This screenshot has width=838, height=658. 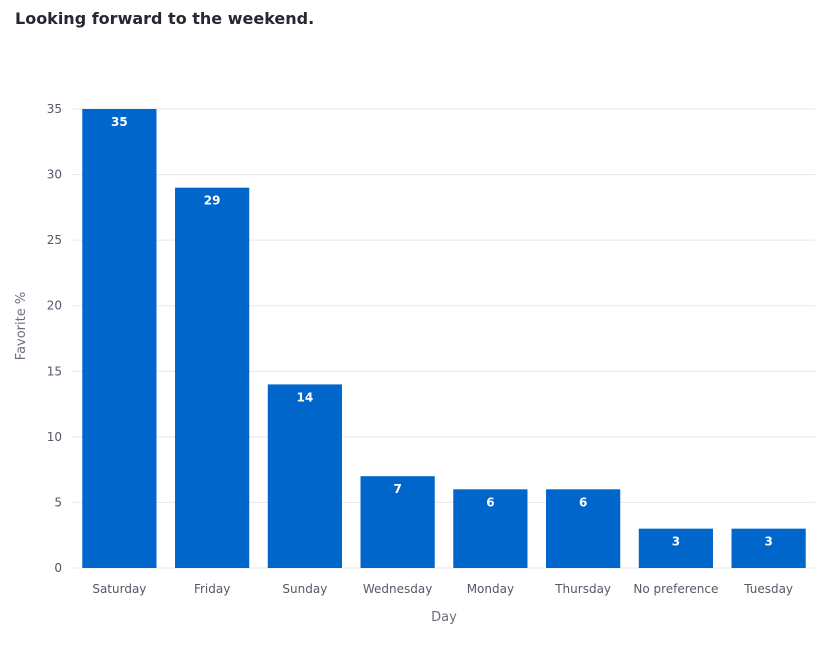 I want to click on bar-value-label: 7, so click(x=397, y=489).